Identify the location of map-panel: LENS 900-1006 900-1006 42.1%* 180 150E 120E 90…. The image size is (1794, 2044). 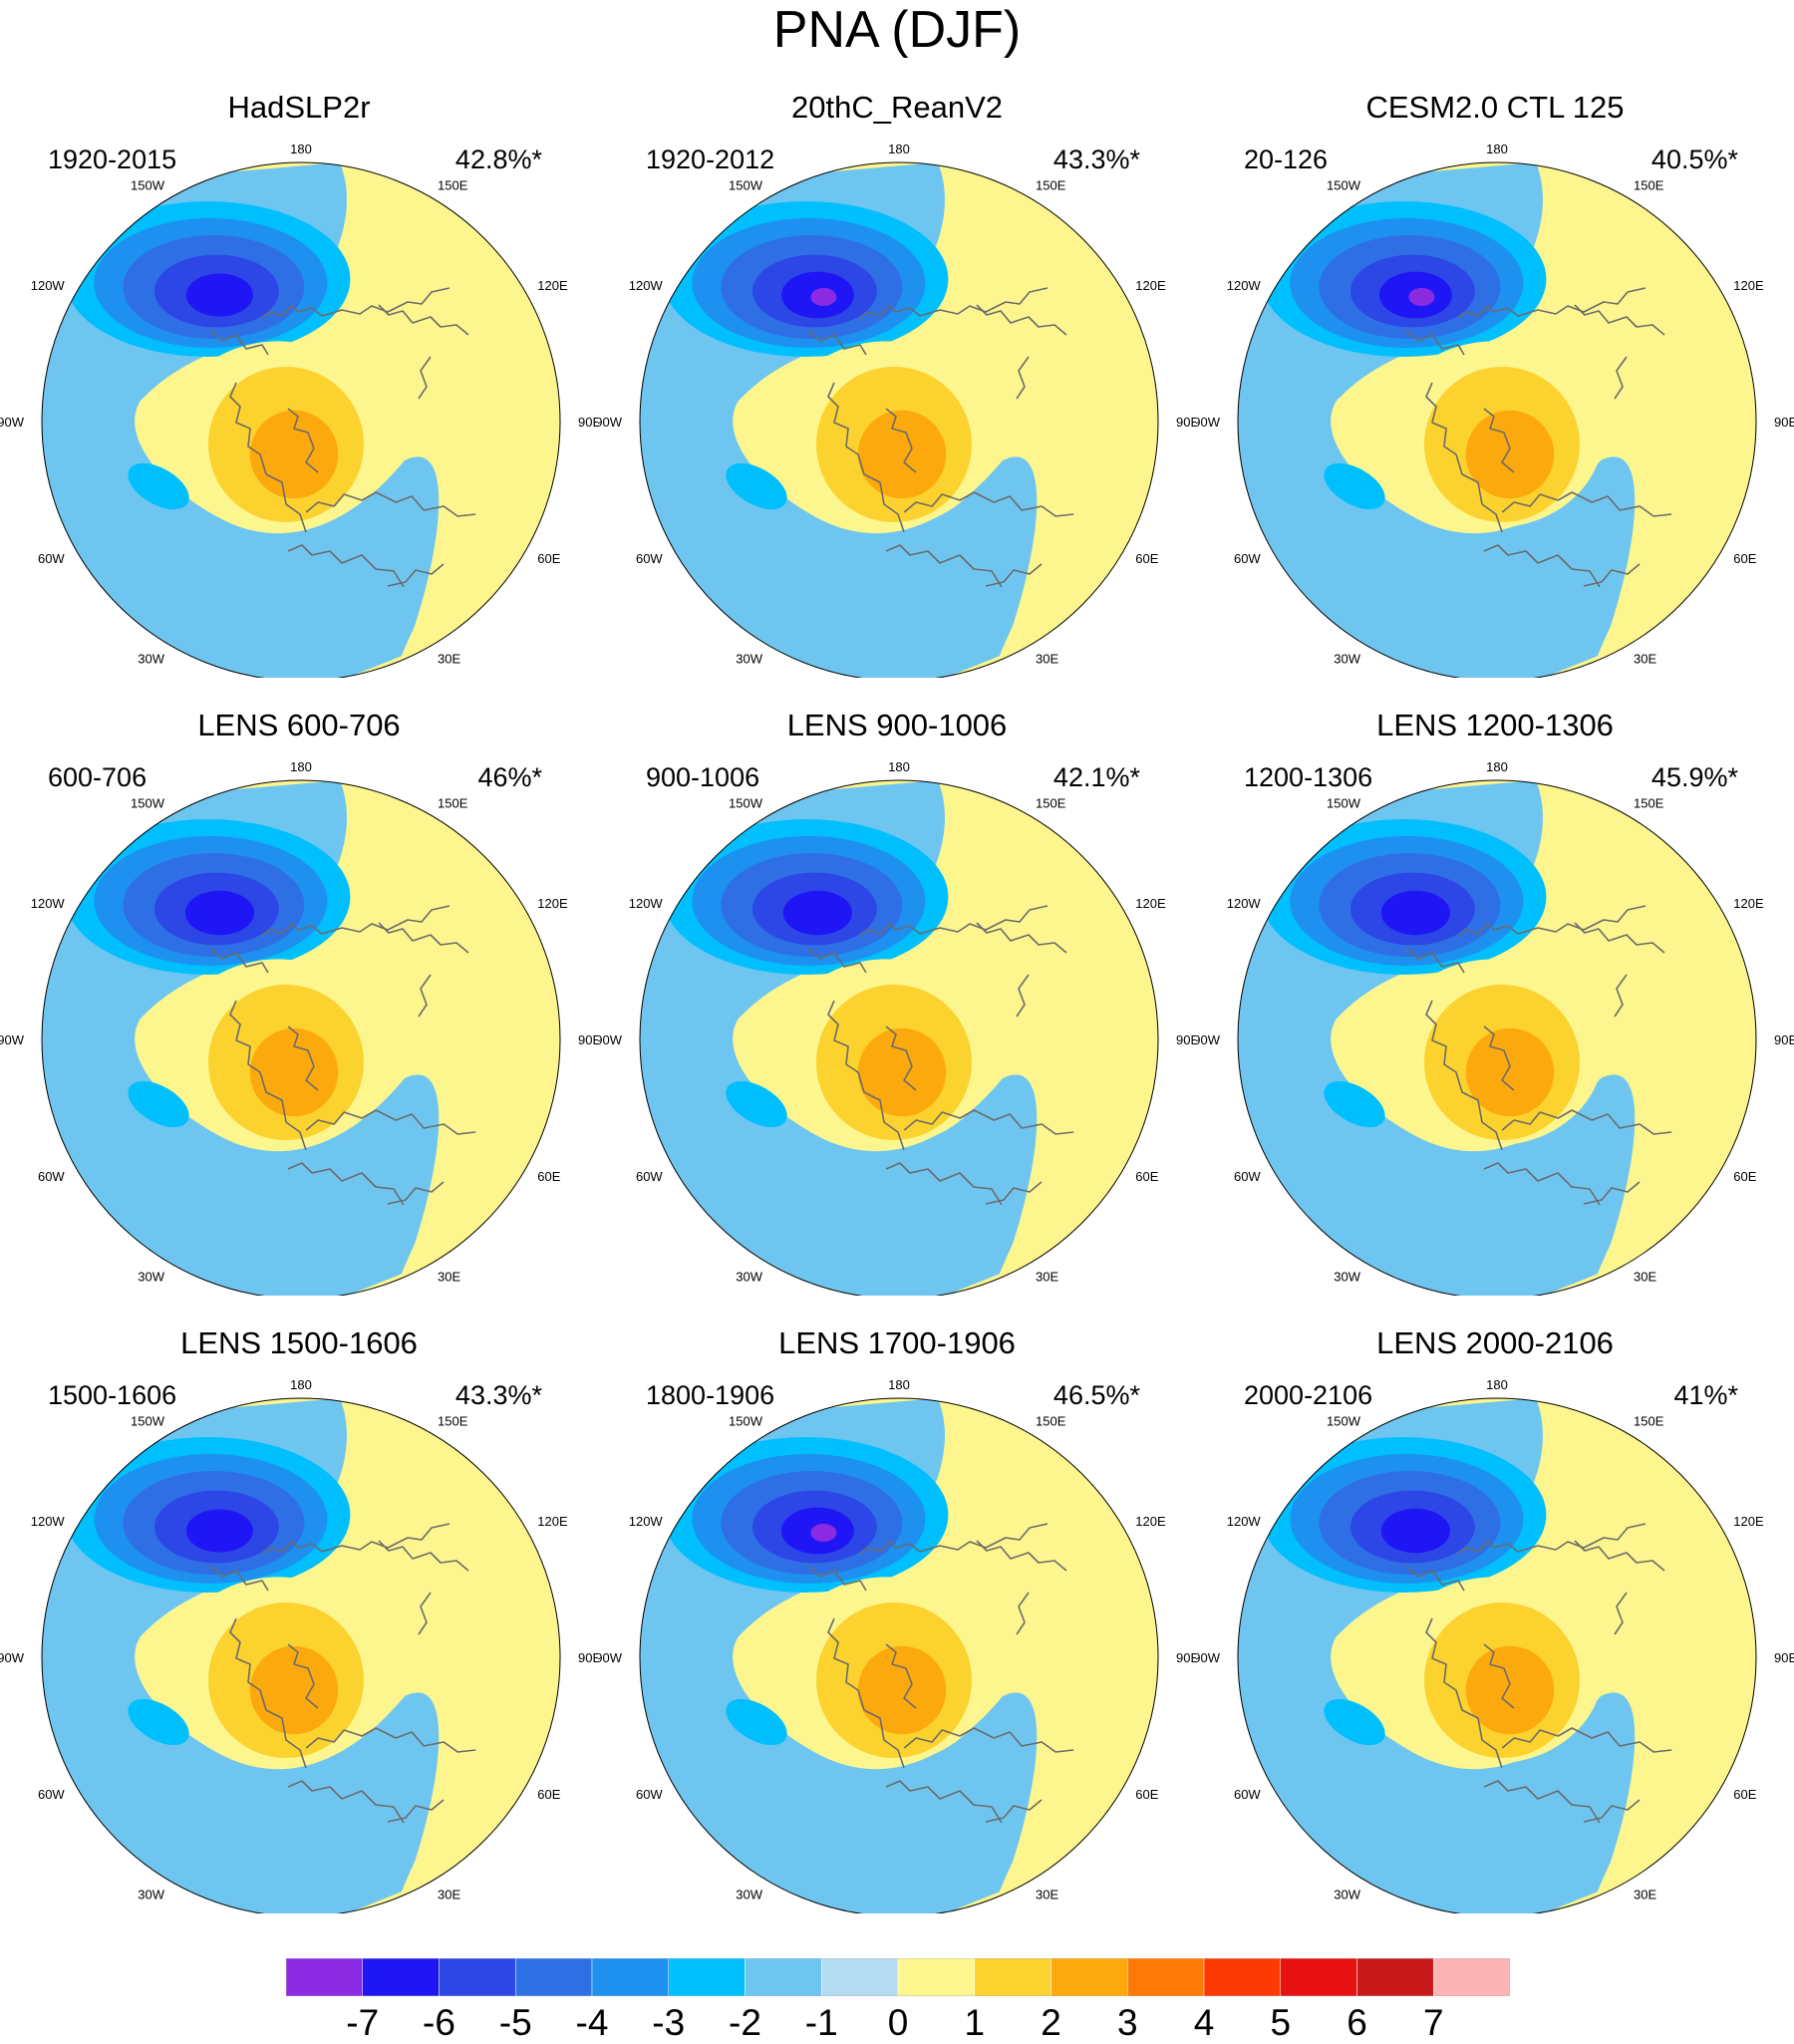
(897, 987).